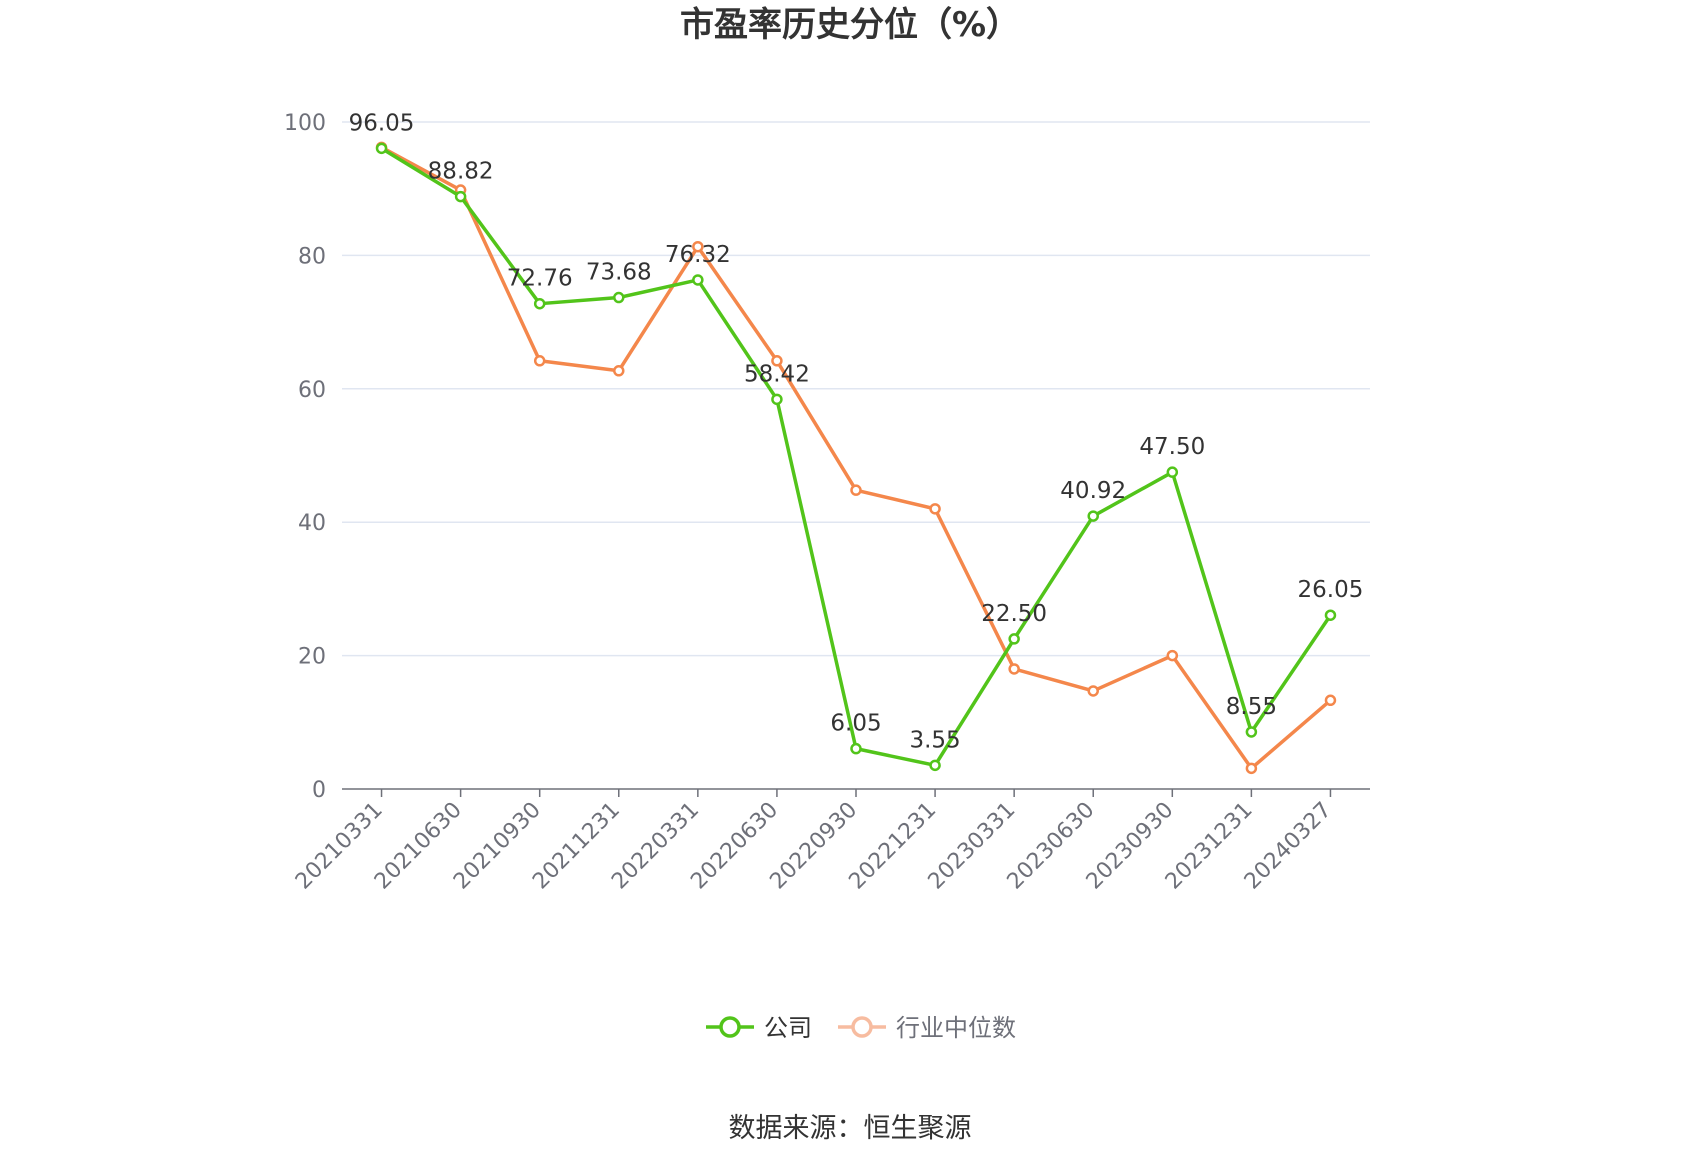 This screenshot has height=1150, width=1700. What do you see at coordinates (1093, 491) in the screenshot?
I see `data-label: 40.92` at bounding box center [1093, 491].